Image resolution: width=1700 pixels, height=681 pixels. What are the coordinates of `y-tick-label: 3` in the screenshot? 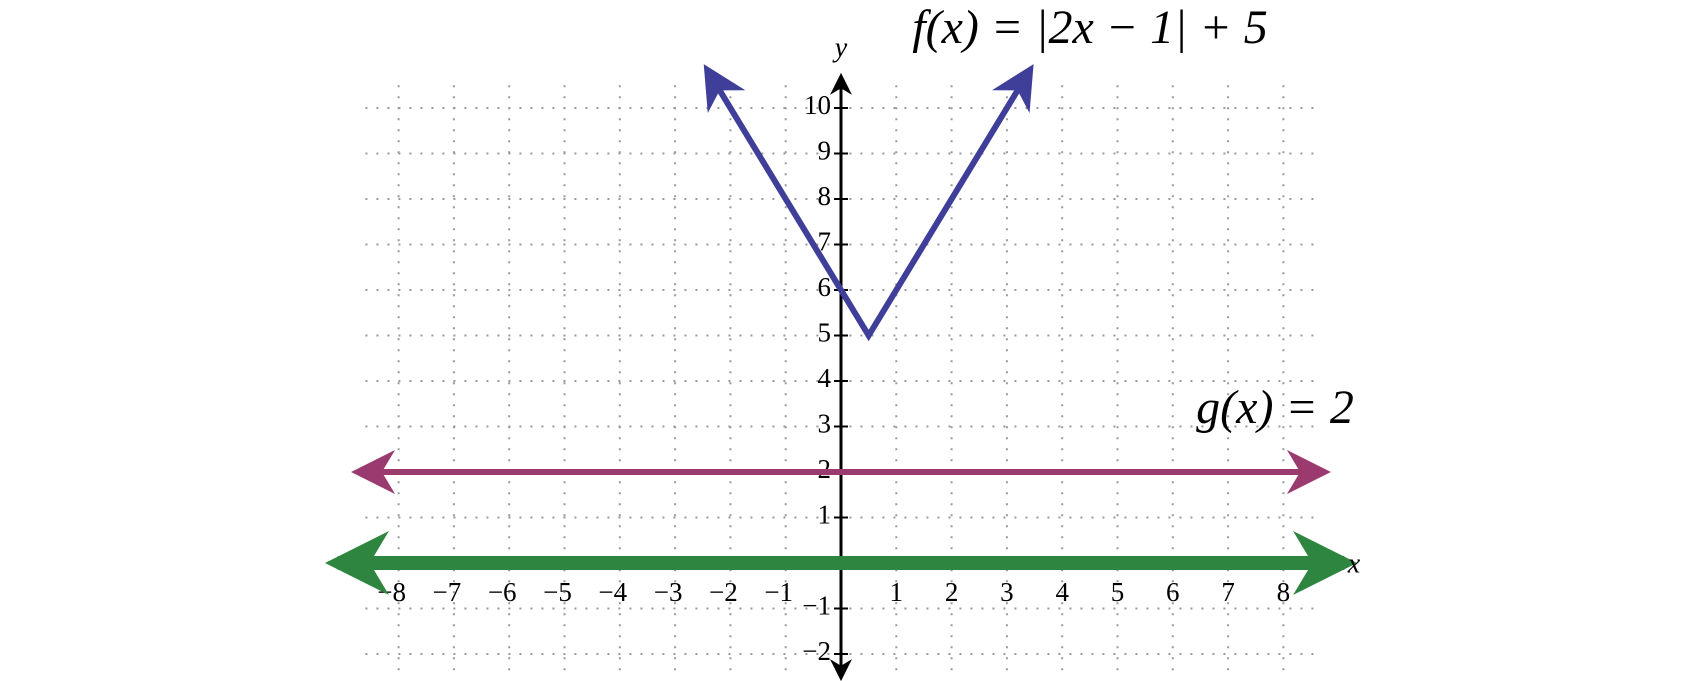 It's located at (825, 424).